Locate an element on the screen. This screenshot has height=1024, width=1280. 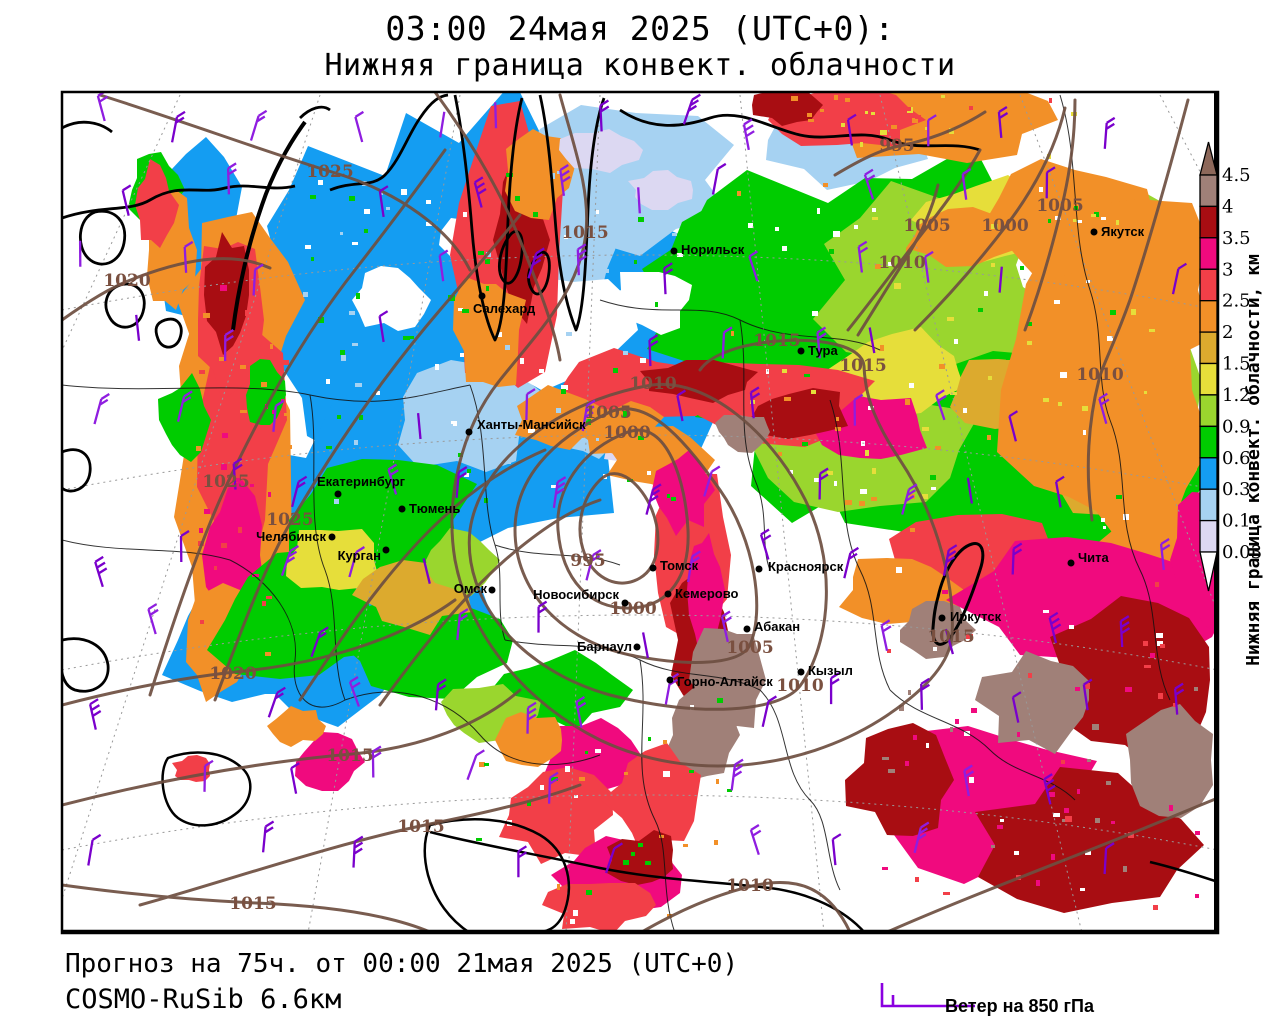
colorbar-tick-label: 0.6 is located at coordinates (1236, 458).